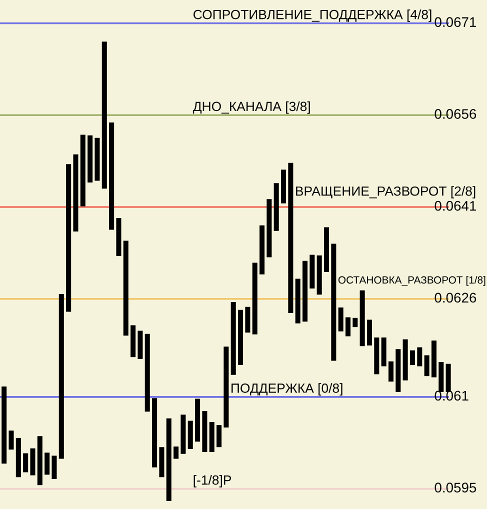  Describe the element at coordinates (455, 205) in the screenshot. I see `y-tick-label: 0.0641` at that location.